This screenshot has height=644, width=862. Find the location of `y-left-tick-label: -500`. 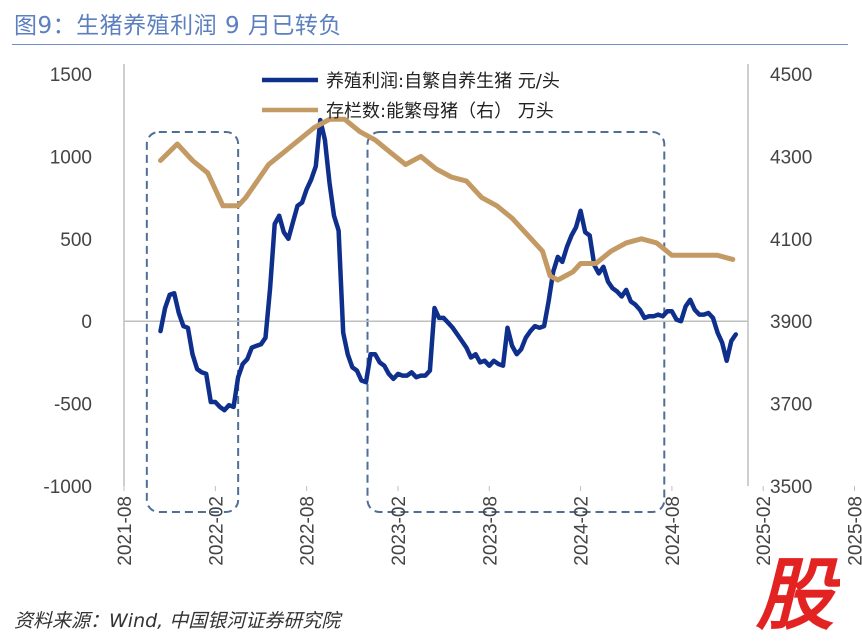

y-left-tick-label: -500 is located at coordinates (73, 405).